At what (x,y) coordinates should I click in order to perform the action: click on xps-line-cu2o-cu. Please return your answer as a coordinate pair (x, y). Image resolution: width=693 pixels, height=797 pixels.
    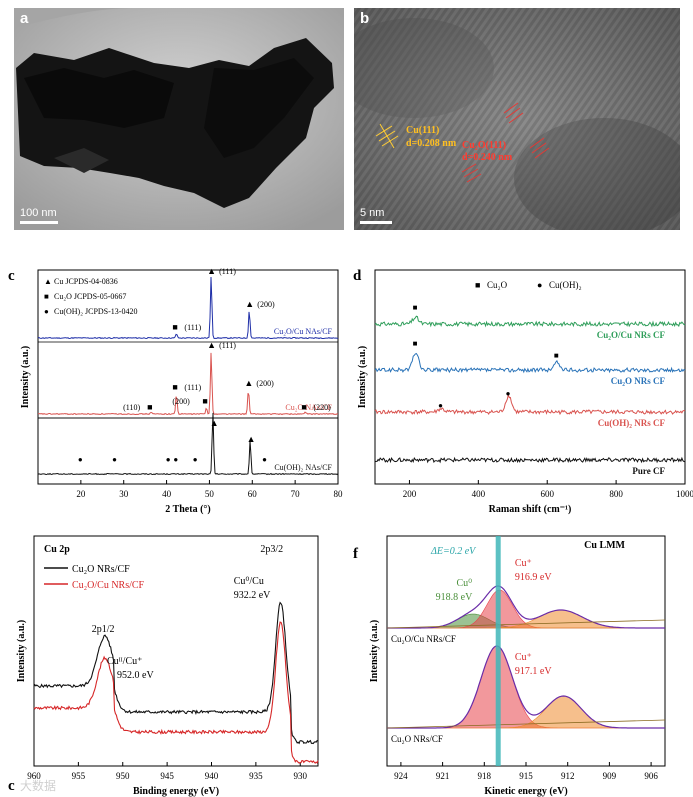
    Looking at the image, I should click on (176, 692).